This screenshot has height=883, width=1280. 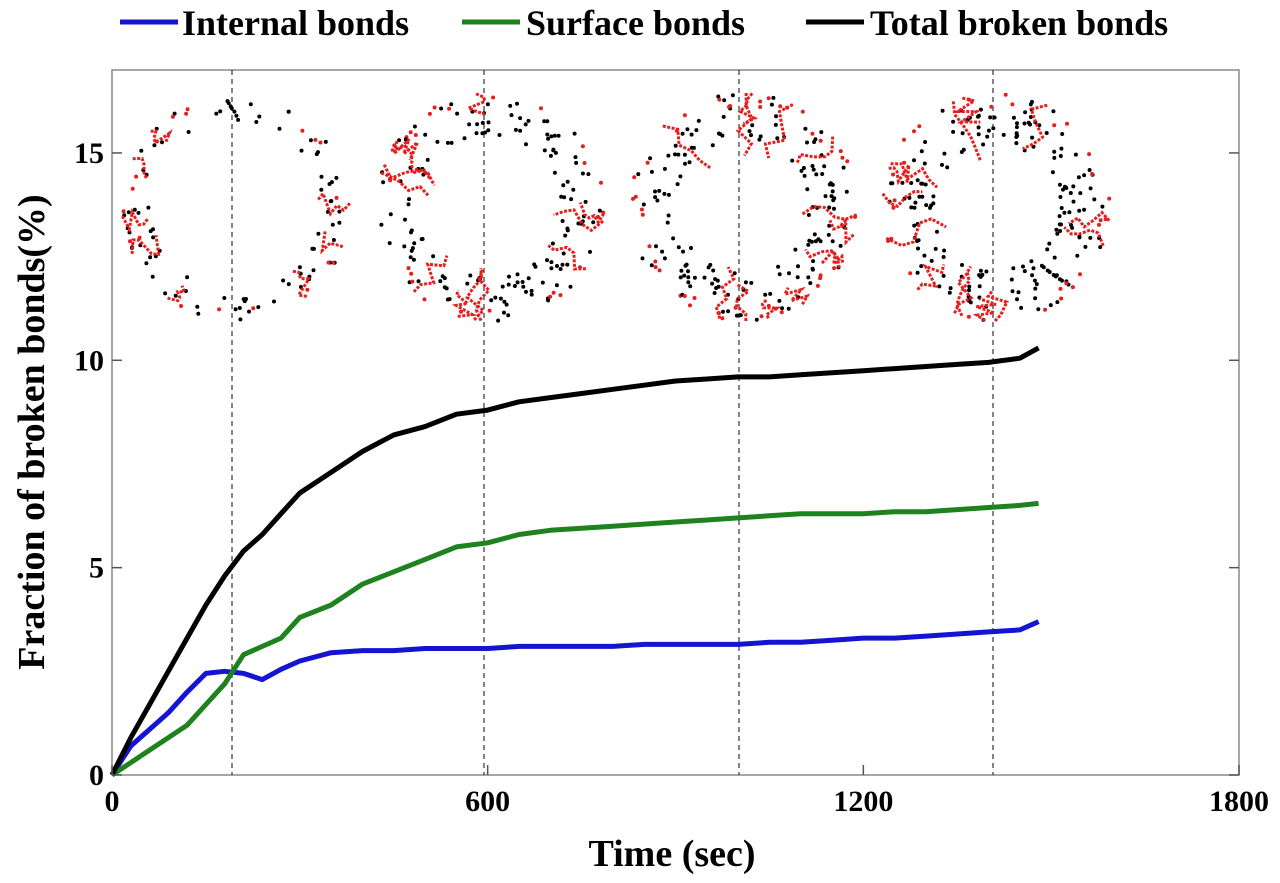 I want to click on inset-snapshot, so click(x=492, y=207).